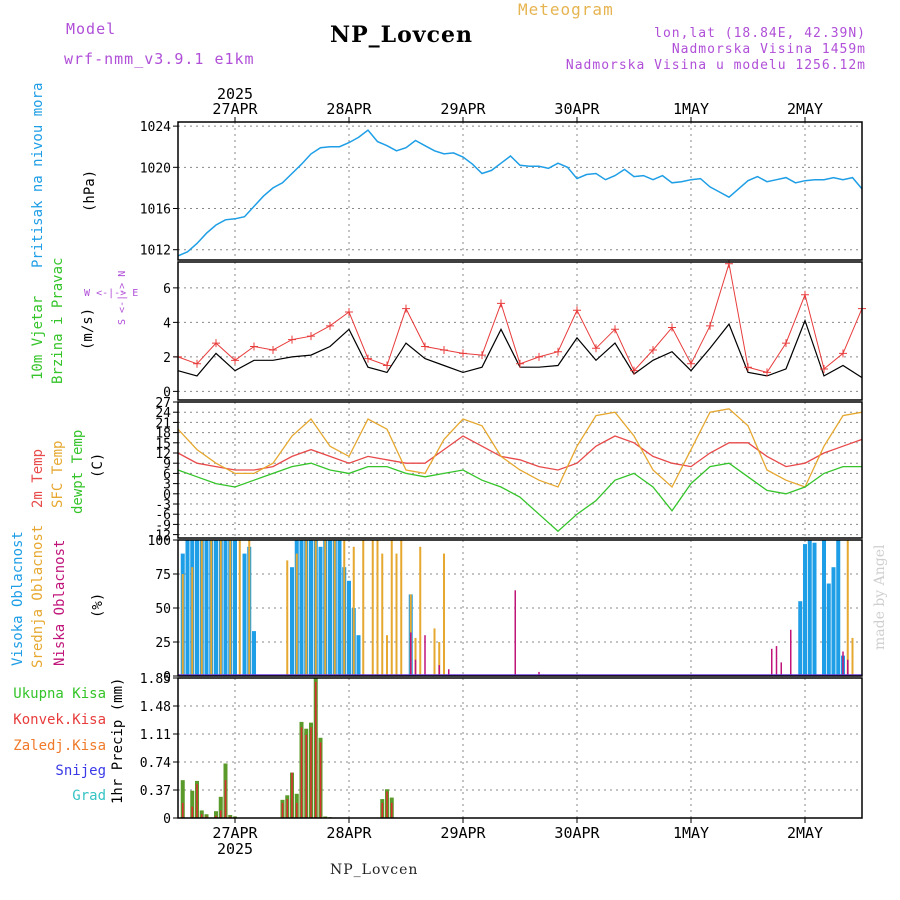  Describe the element at coordinates (349, 833) in the screenshot. I see `x-day-label-bottom: 28APR` at that location.